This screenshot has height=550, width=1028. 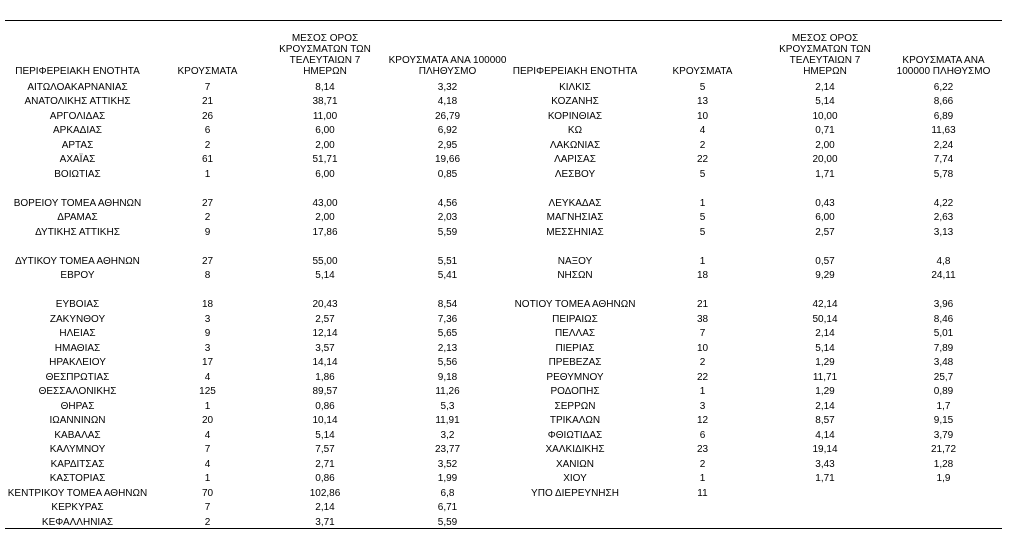 I want to click on value-cell: 0,71, so click(x=825, y=130).